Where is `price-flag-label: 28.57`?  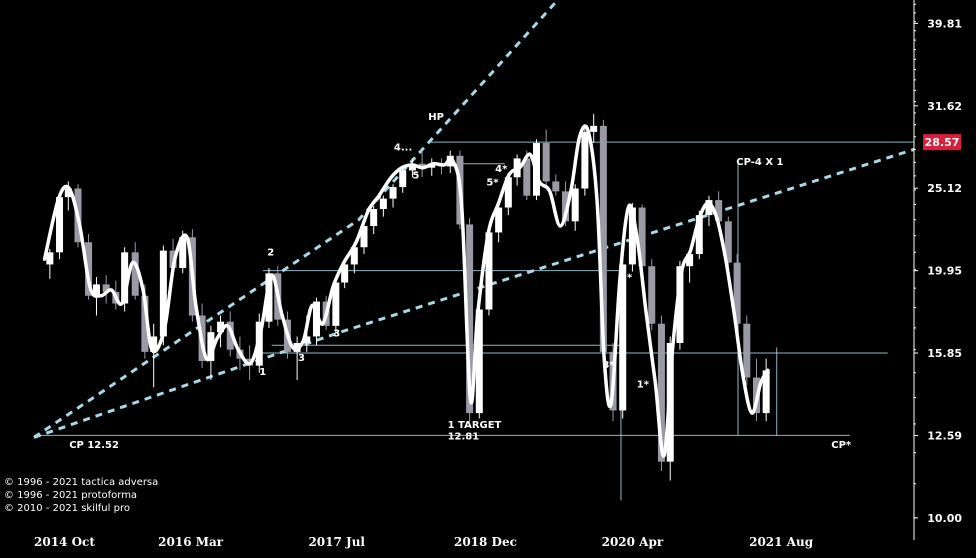 price-flag-label: 28.57 is located at coordinates (942, 142).